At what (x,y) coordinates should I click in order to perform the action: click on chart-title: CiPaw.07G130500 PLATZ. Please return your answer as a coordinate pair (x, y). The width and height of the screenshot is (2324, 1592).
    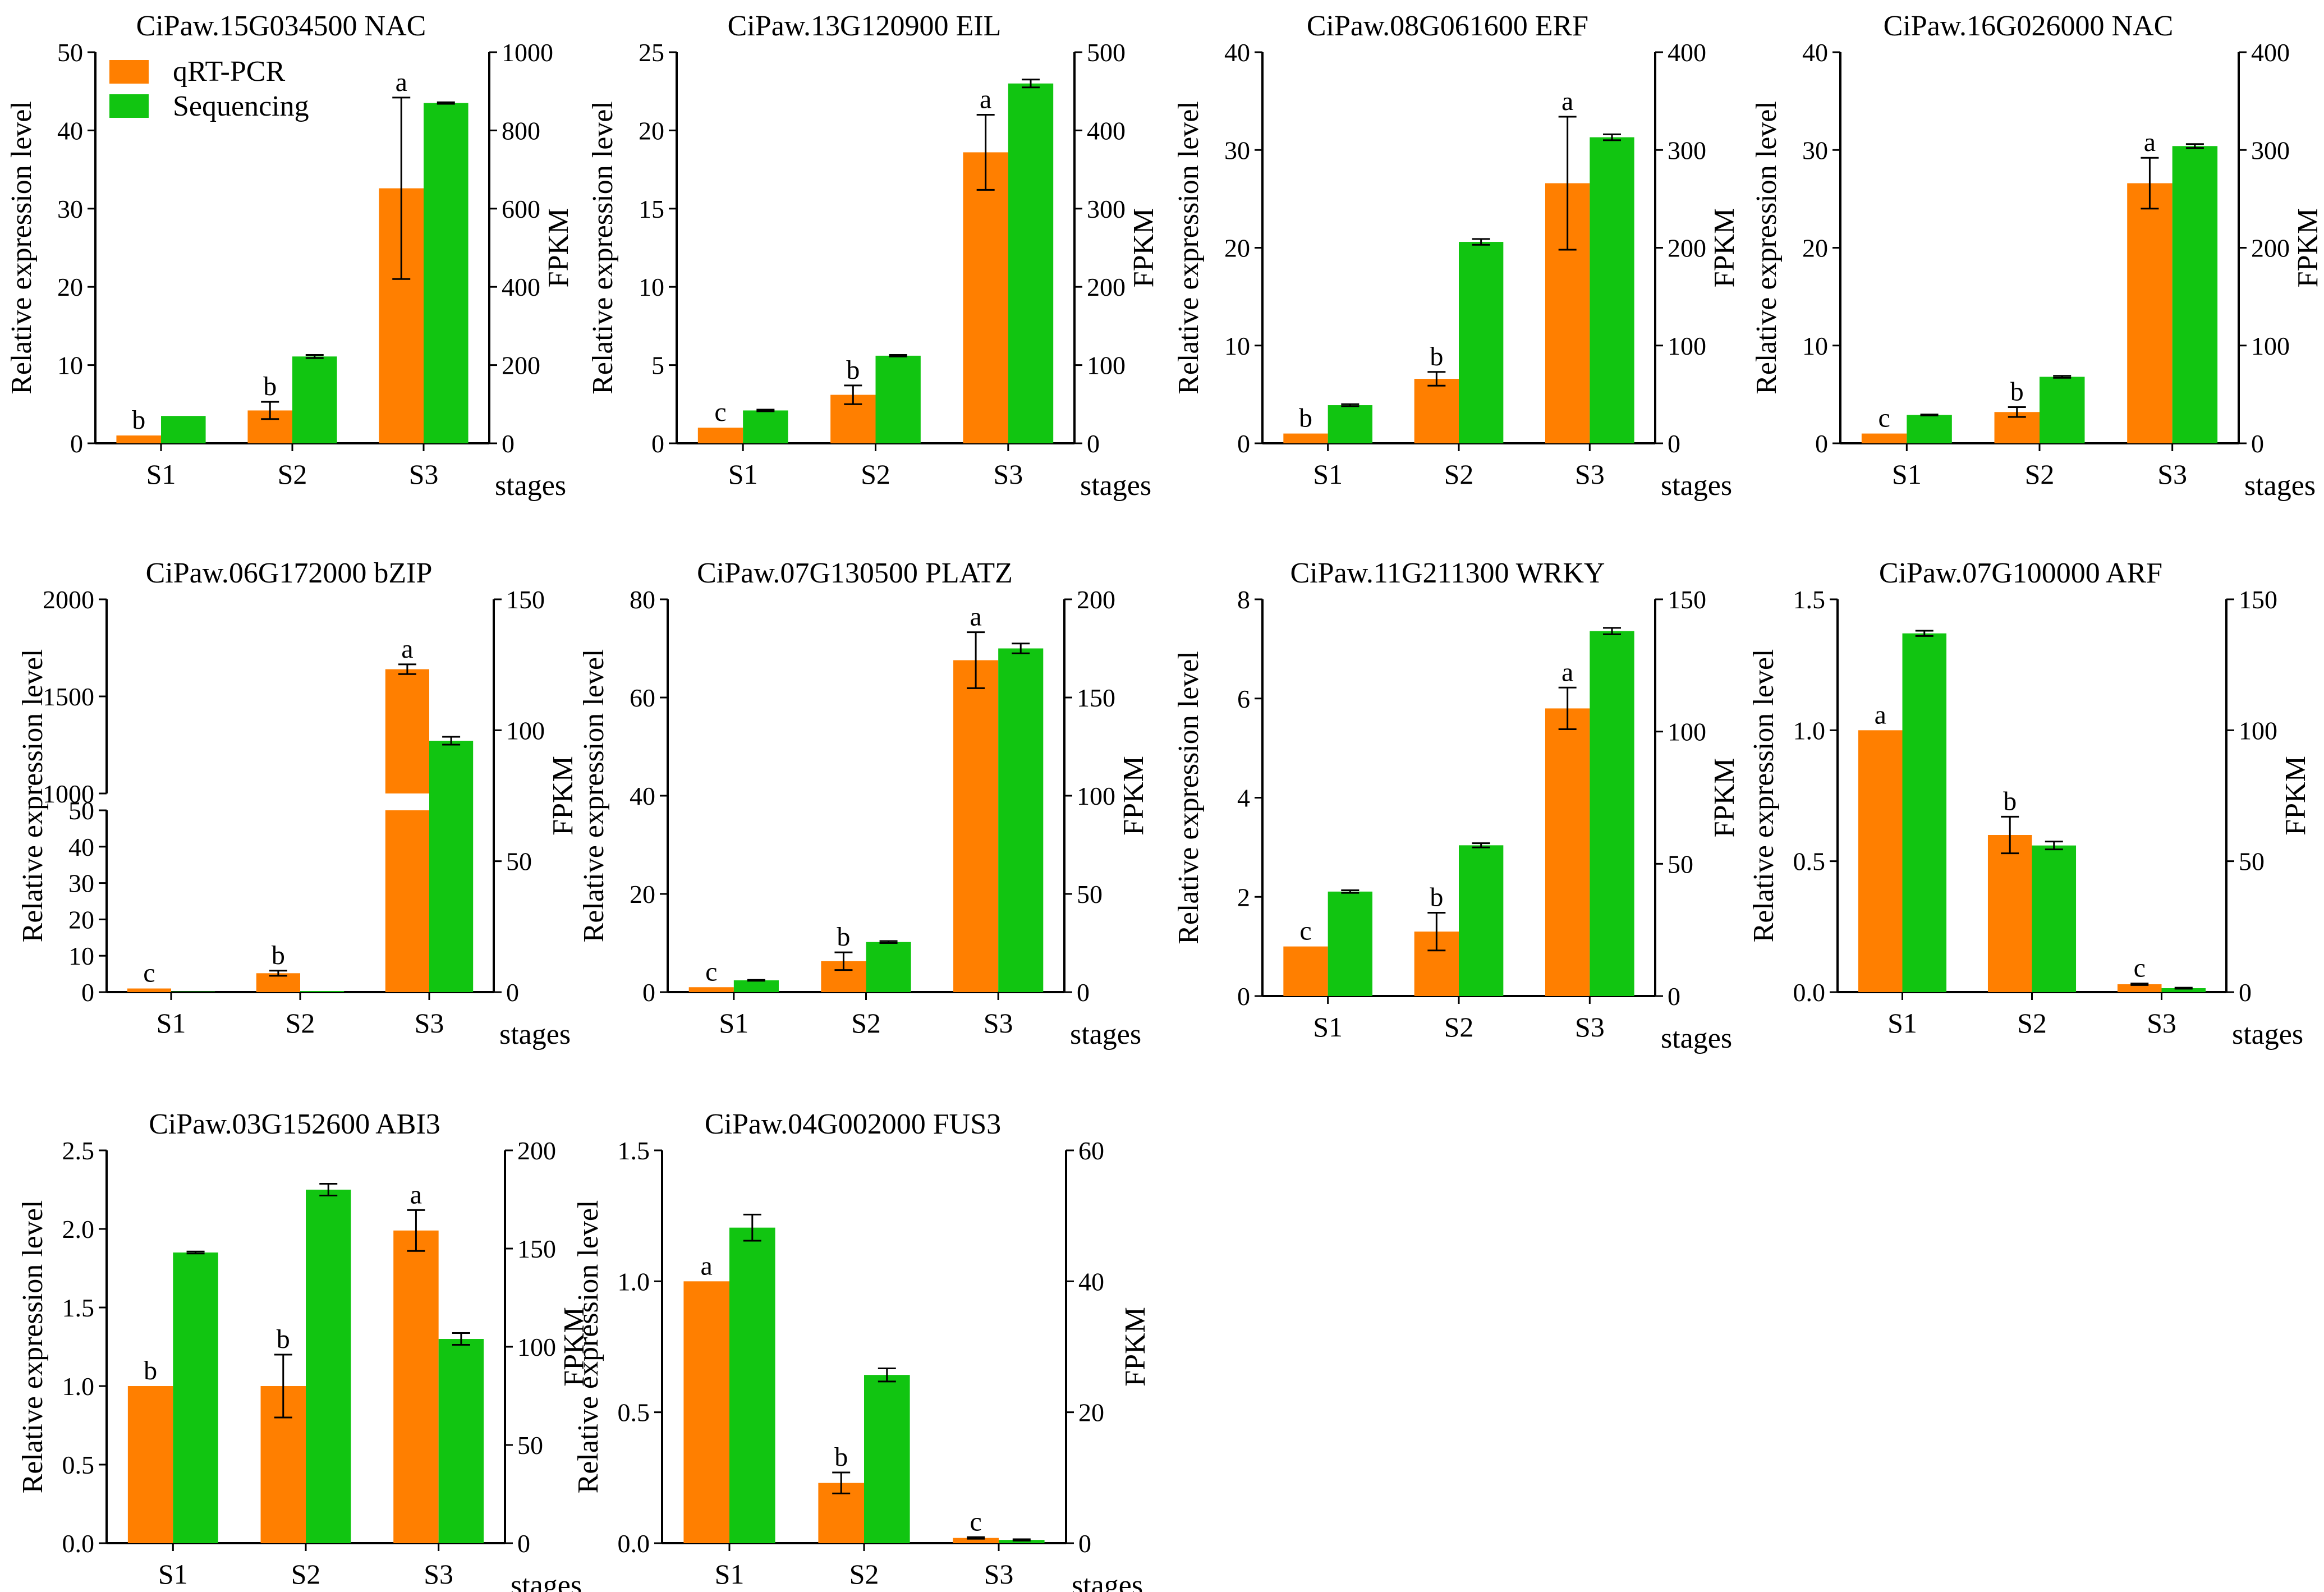
    Looking at the image, I should click on (855, 573).